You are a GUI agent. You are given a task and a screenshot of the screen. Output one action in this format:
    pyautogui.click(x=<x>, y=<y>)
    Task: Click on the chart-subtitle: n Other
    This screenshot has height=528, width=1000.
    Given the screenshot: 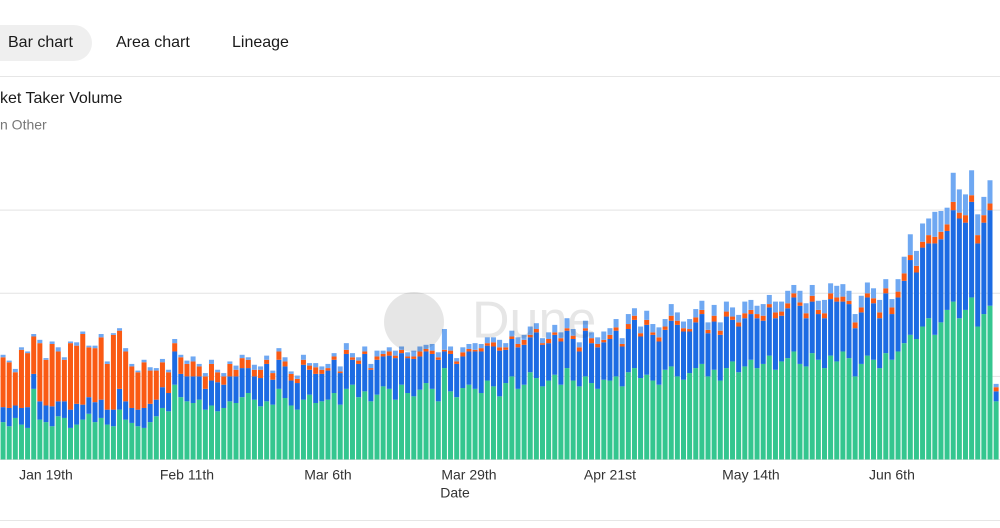 What is the action you would take?
    pyautogui.click(x=23, y=125)
    